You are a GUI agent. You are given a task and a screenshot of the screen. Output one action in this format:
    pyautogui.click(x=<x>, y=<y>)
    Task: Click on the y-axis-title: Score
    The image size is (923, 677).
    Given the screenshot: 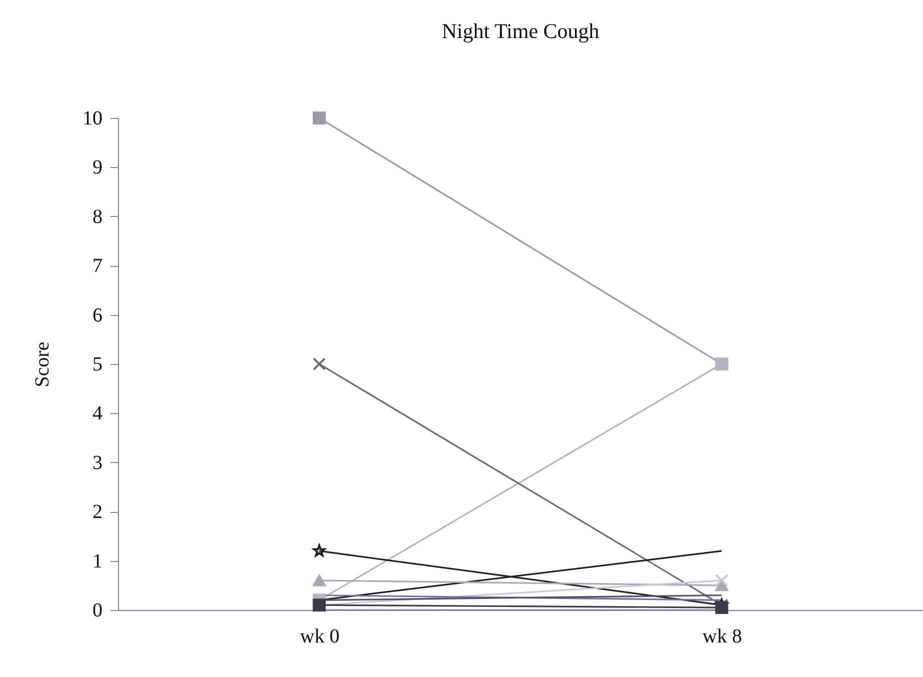 What is the action you would take?
    pyautogui.click(x=43, y=365)
    